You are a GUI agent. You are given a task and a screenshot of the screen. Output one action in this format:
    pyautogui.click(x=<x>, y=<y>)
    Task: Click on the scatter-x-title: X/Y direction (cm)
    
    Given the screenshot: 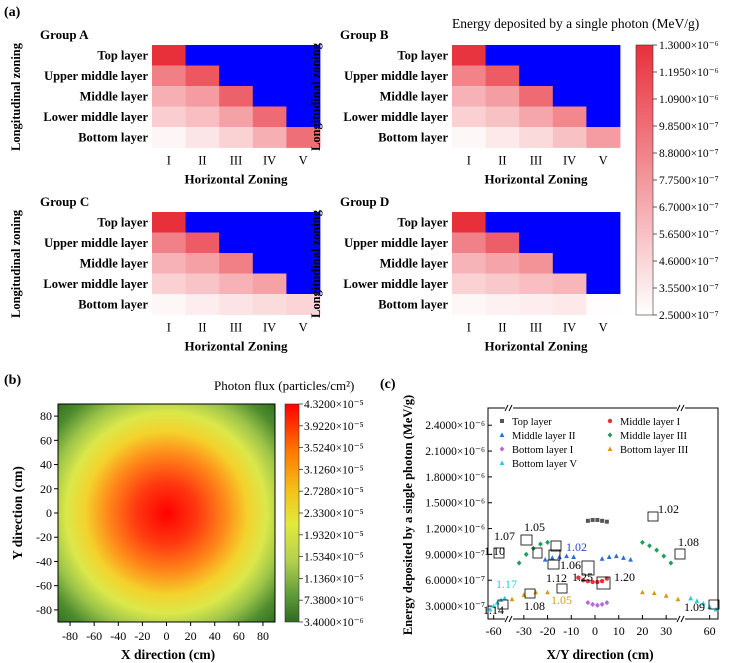 What is the action you would take?
    pyautogui.click(x=599, y=654)
    